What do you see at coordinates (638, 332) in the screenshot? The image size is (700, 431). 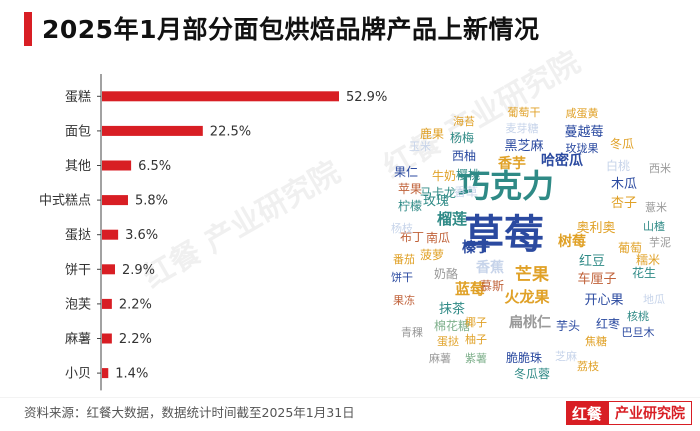 I see `word: 巴旦木` at bounding box center [638, 332].